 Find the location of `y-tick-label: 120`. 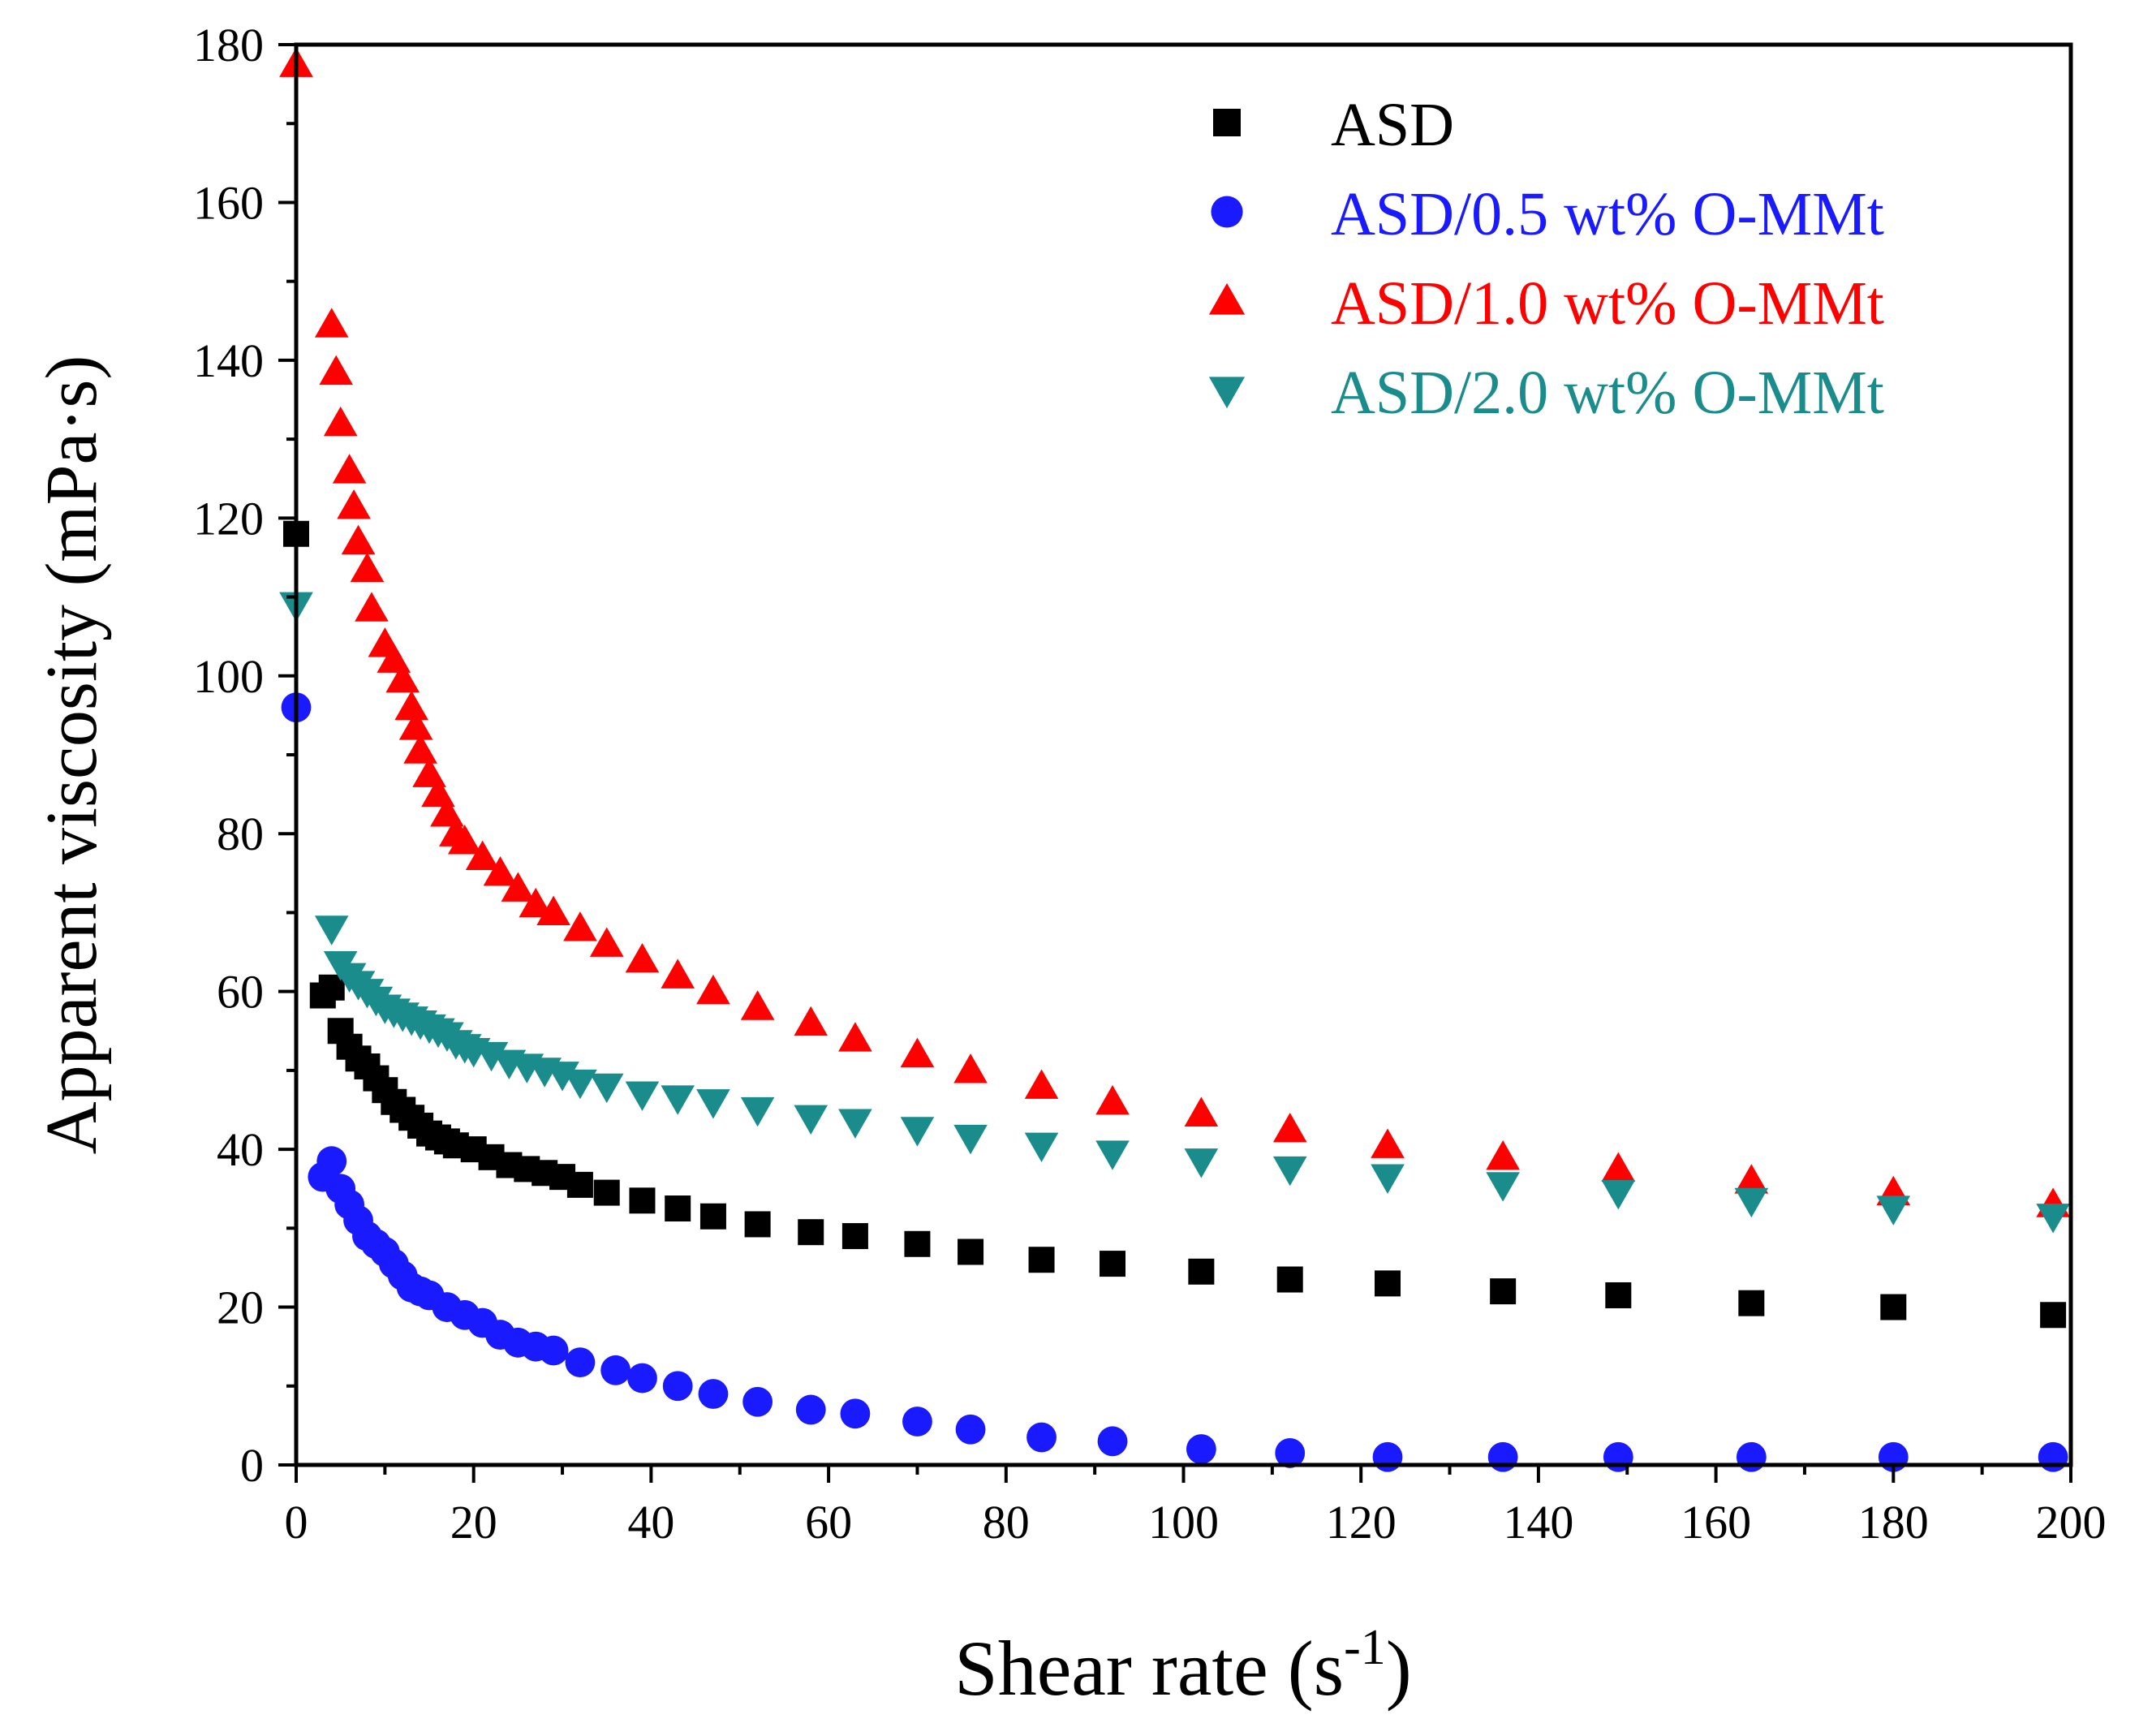

y-tick-label: 120 is located at coordinates (228, 518).